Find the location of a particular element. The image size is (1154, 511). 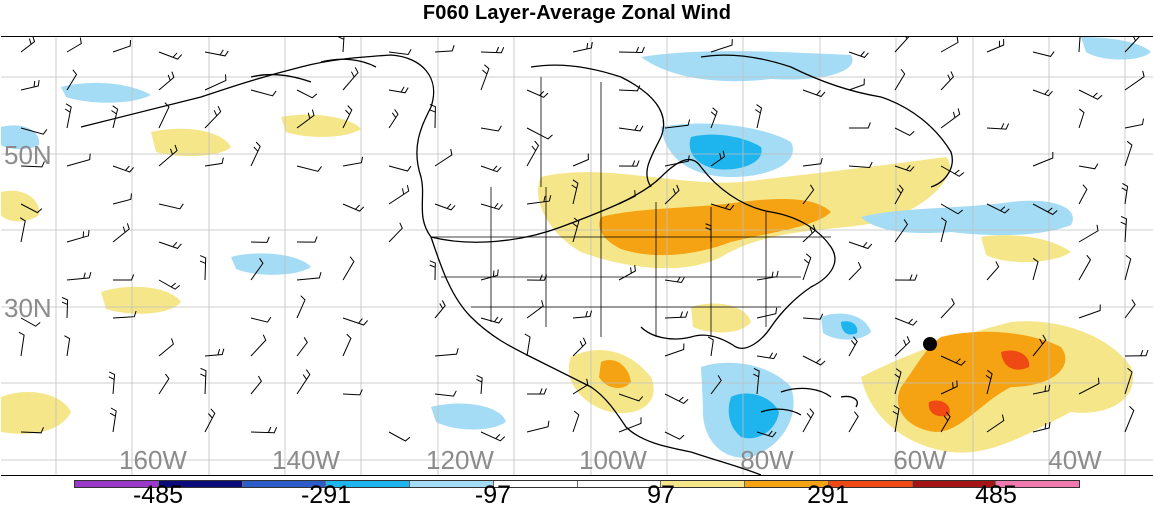

colorbar-label-pos291: 291 is located at coordinates (828, 495).